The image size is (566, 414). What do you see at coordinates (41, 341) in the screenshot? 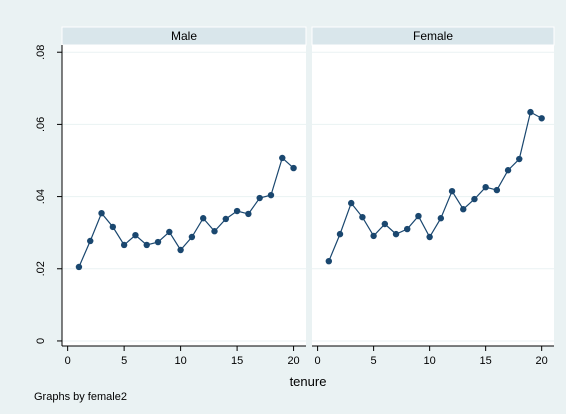
I see `y-tick-label: 0` at bounding box center [41, 341].